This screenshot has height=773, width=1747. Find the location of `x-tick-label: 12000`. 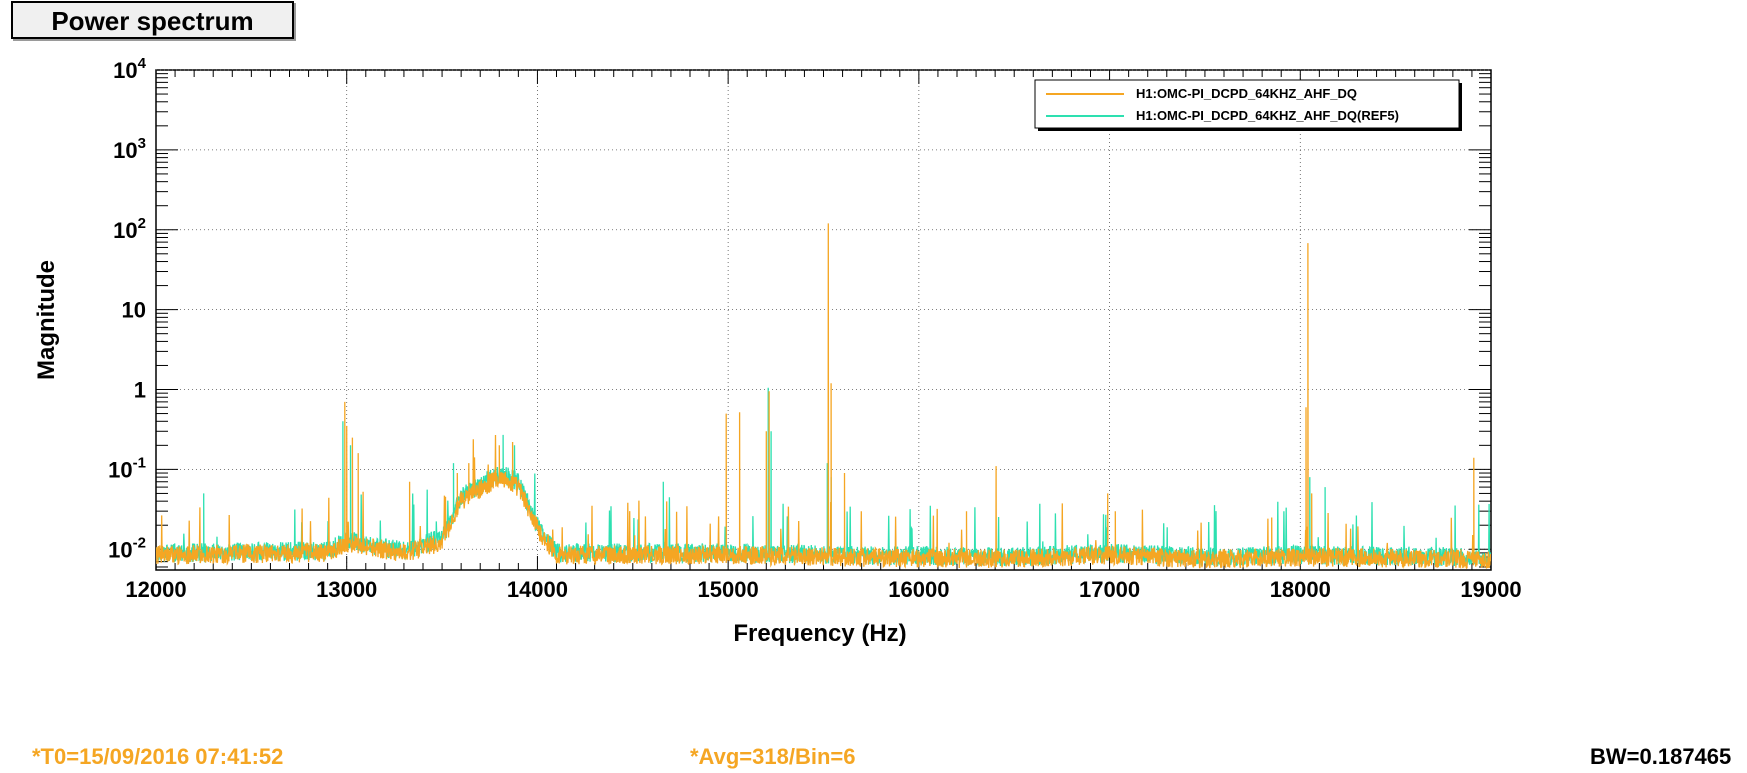

x-tick-label: 12000 is located at coordinates (155, 589).